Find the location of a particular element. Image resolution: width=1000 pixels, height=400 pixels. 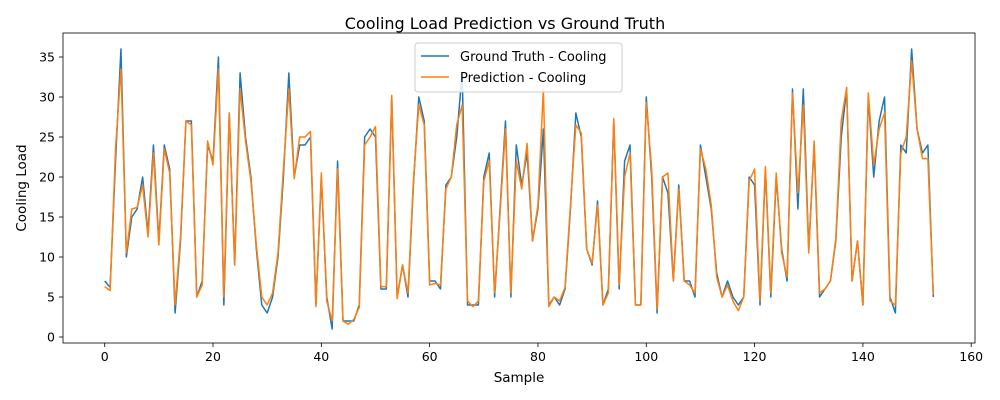

x-axis-label: Sample is located at coordinates (519, 378).